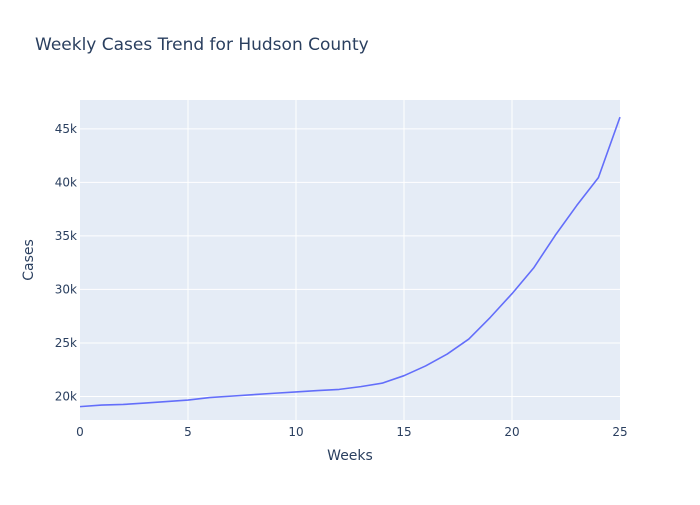  Describe the element at coordinates (188, 432) in the screenshot. I see `x-tick-label: 5` at that location.